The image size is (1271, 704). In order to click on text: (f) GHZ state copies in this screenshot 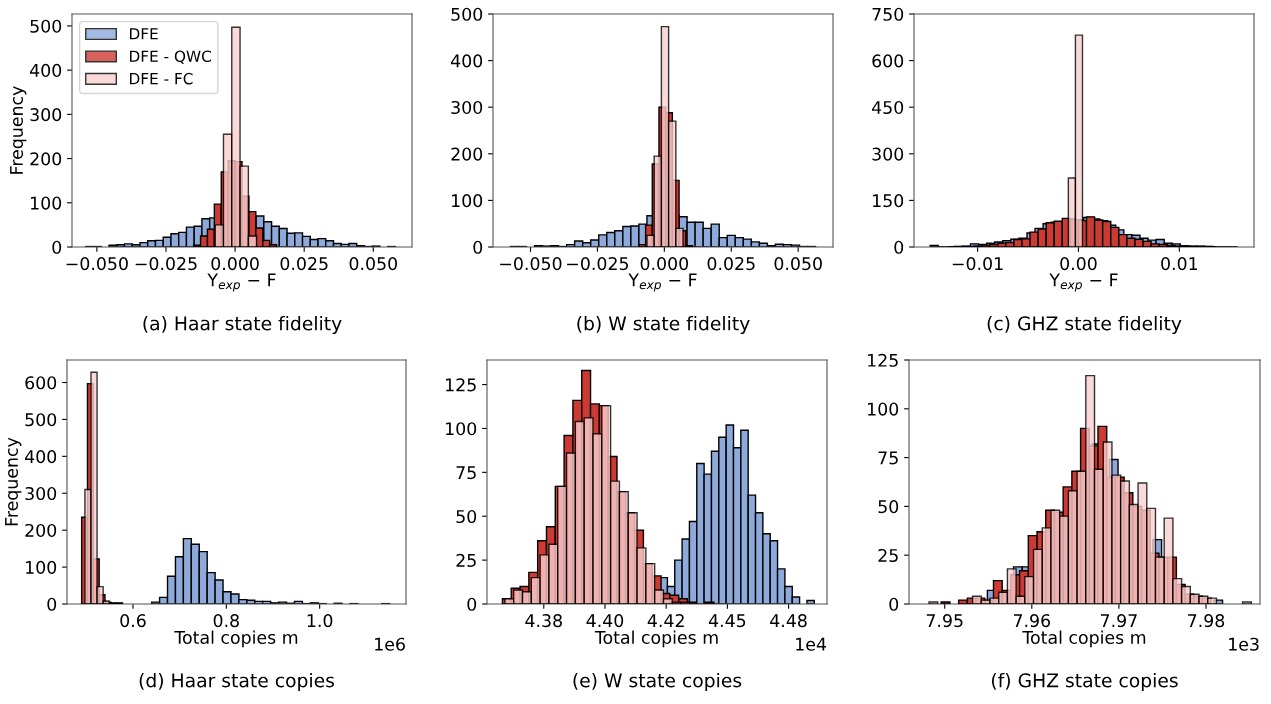, I will do `click(1084, 682)`.